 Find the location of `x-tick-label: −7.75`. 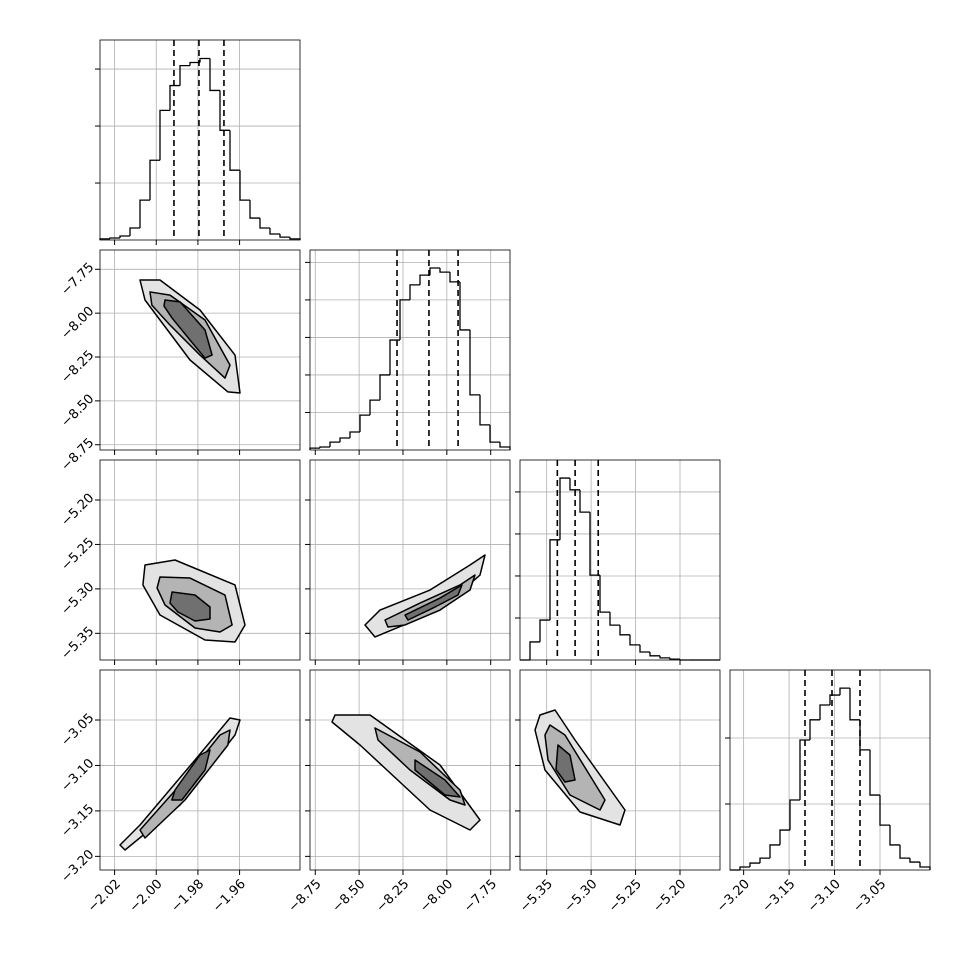

x-tick-label: −7.75 is located at coordinates (480, 896).